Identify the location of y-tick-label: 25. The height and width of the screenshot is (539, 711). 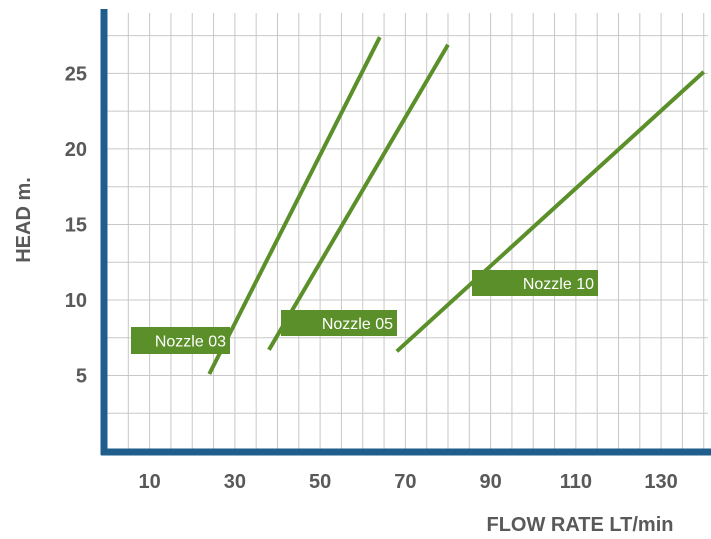
(76, 74).